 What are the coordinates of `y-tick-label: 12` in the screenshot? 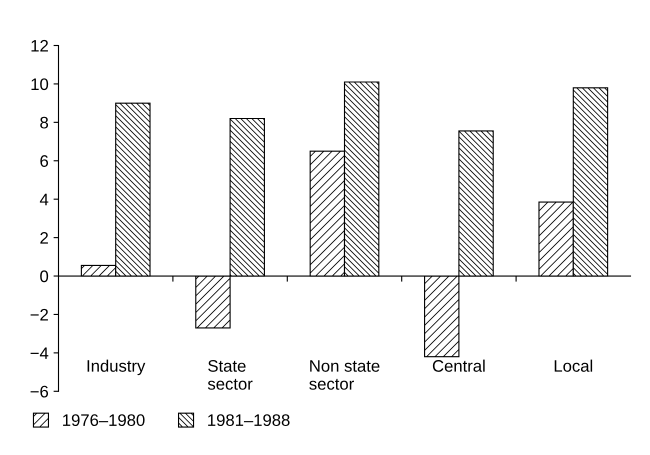 It's located at (40, 46).